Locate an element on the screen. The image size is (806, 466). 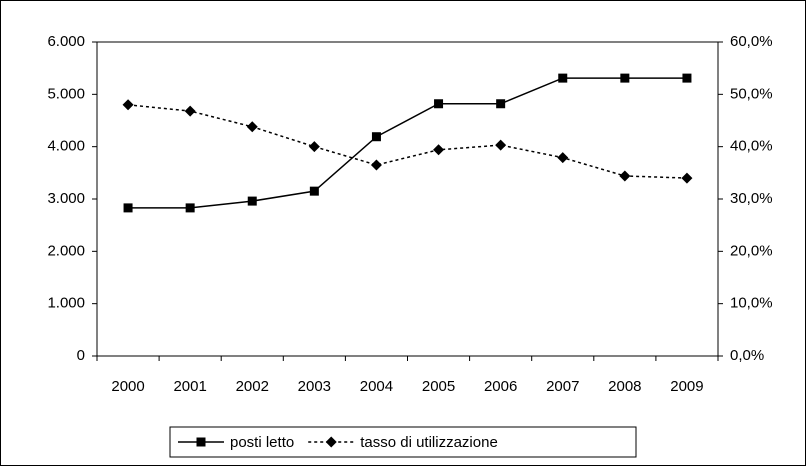
x-tick-label: 2001 is located at coordinates (189, 386).